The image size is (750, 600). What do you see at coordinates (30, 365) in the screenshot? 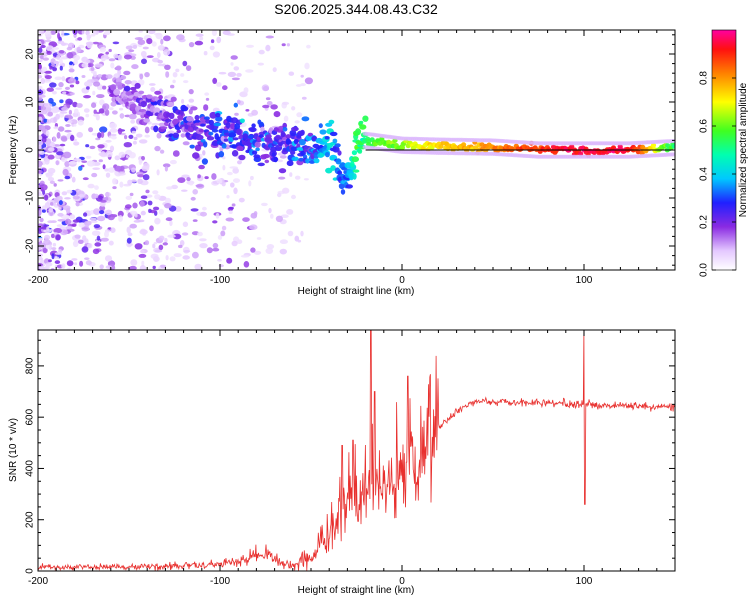
I see `bottom-y-tick-label: 800` at bounding box center [30, 365].